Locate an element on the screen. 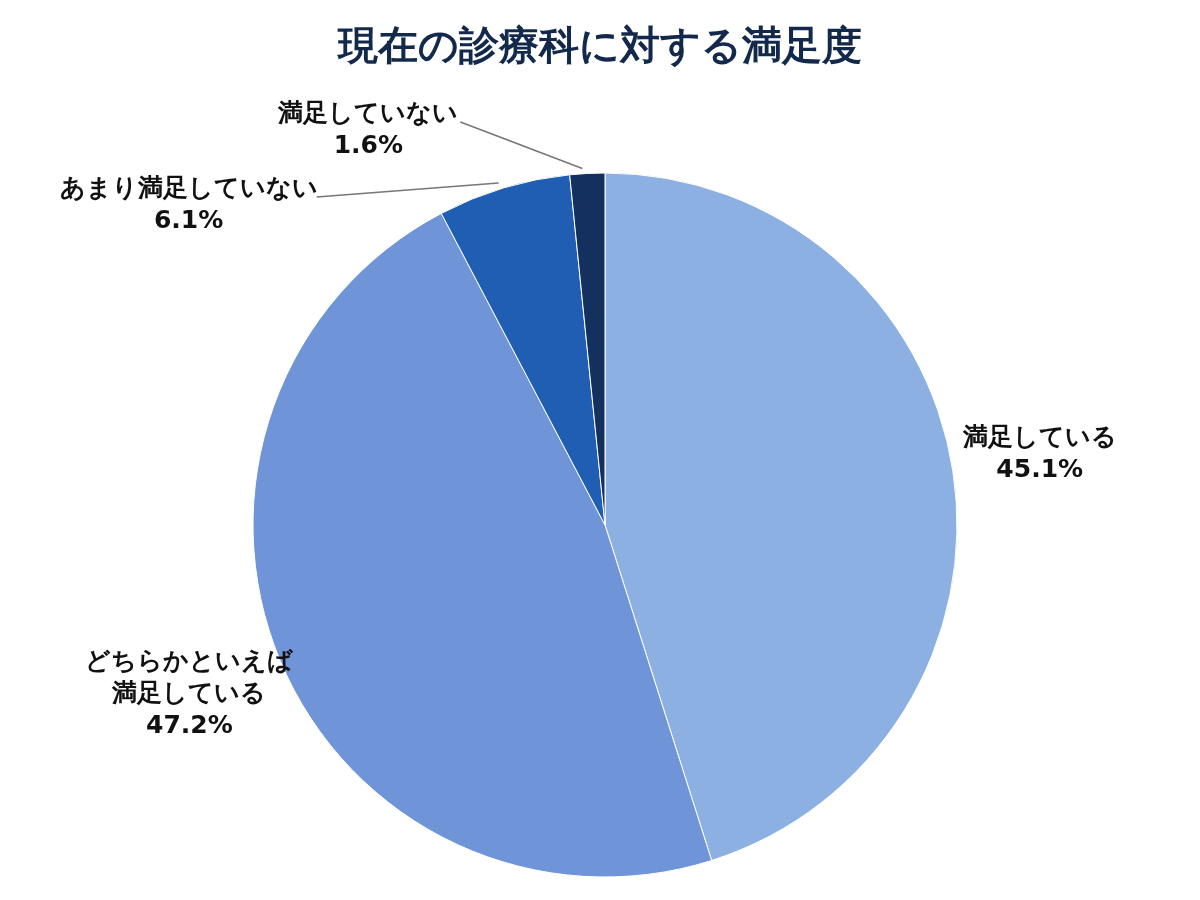 The image size is (1200, 900). slice-label: 満足していない is located at coordinates (368, 112).